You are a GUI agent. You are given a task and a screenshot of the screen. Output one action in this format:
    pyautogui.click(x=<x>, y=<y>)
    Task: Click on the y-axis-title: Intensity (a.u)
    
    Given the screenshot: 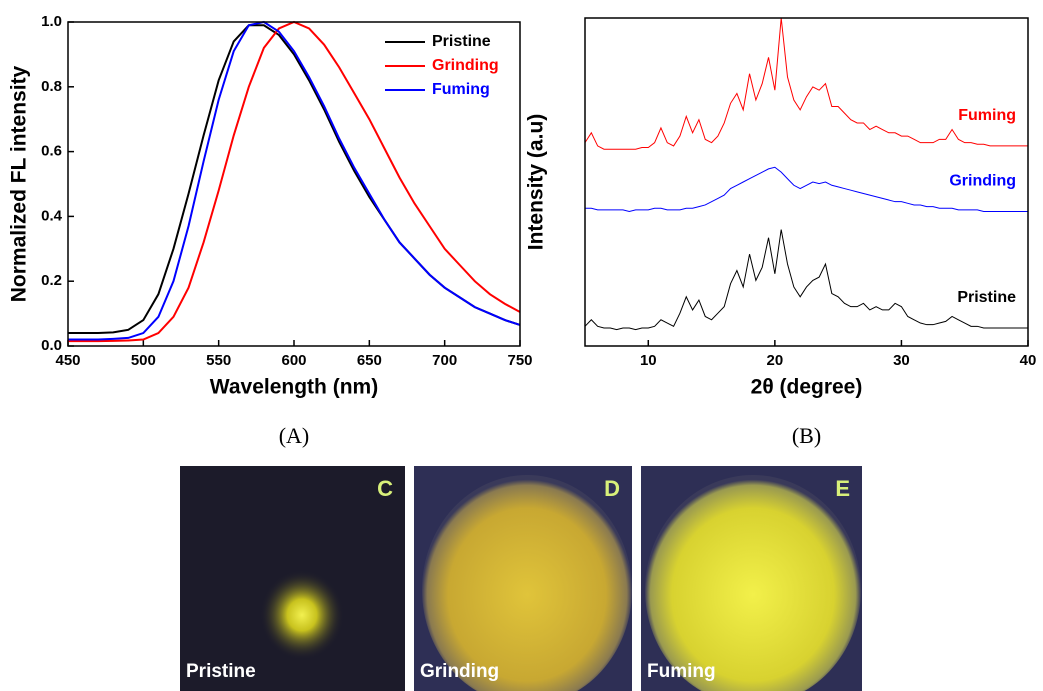 What is the action you would take?
    pyautogui.click(x=536, y=182)
    